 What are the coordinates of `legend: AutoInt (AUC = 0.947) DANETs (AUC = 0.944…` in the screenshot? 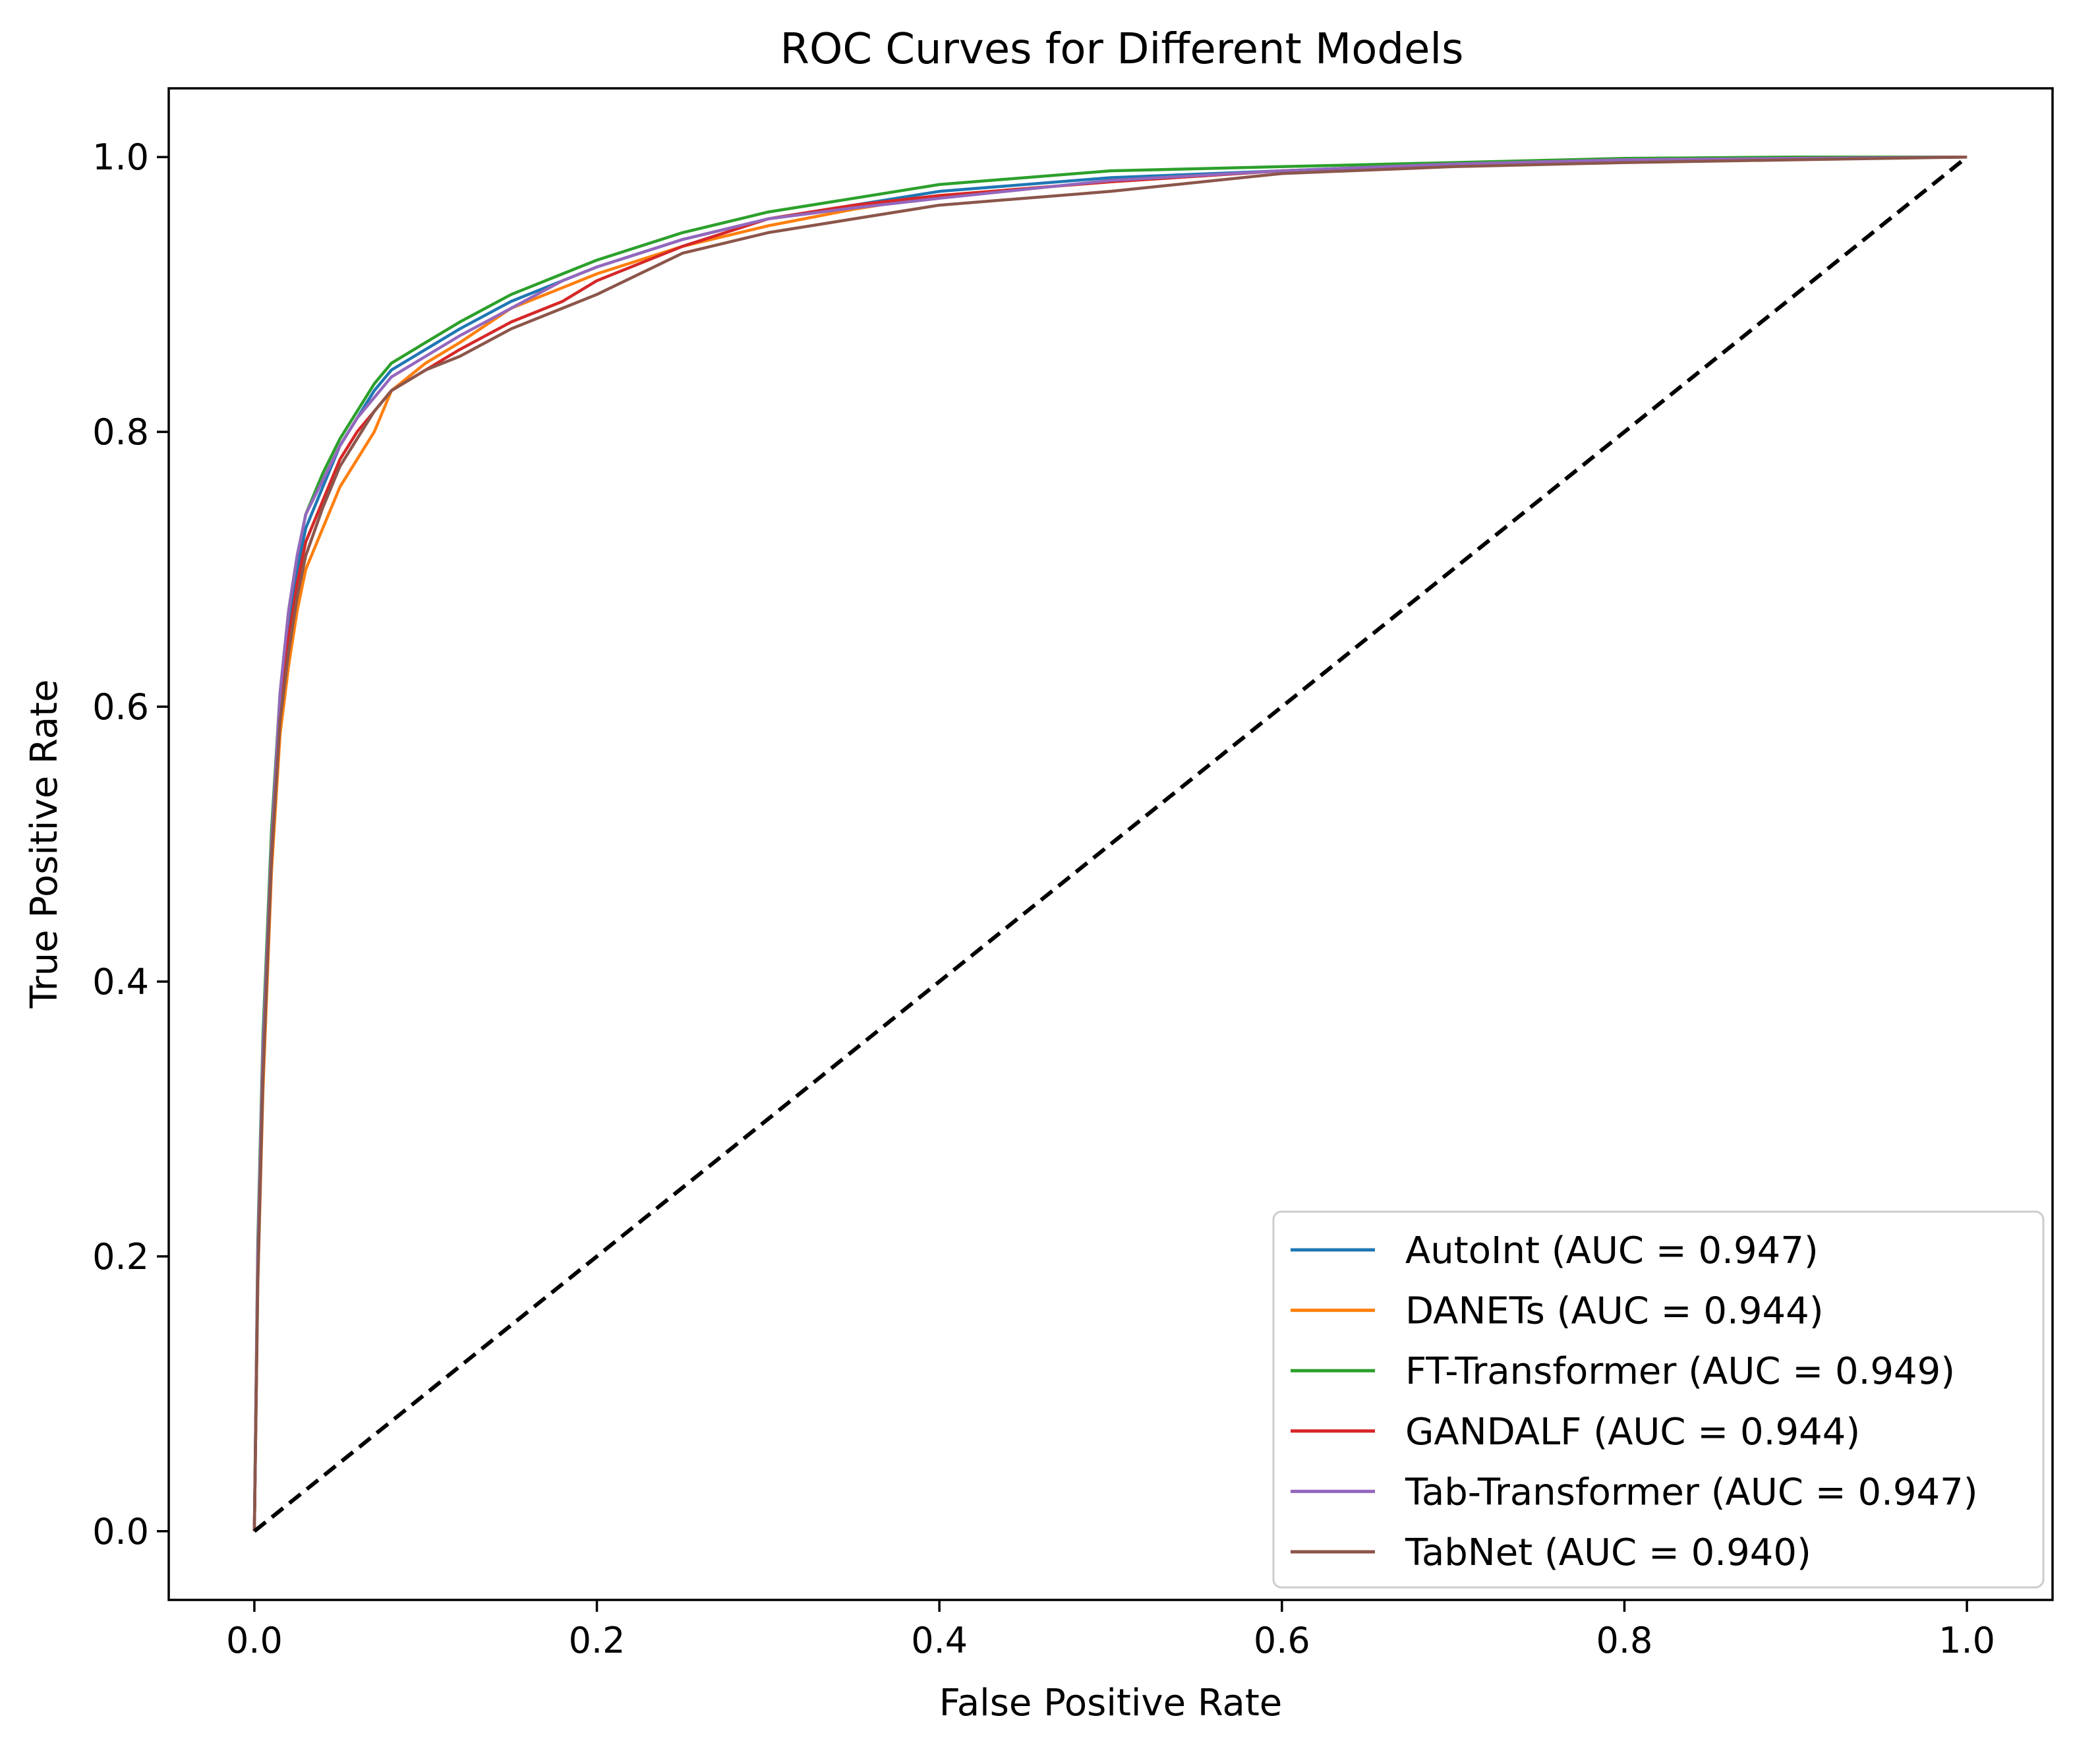 It's located at (1658, 1400).